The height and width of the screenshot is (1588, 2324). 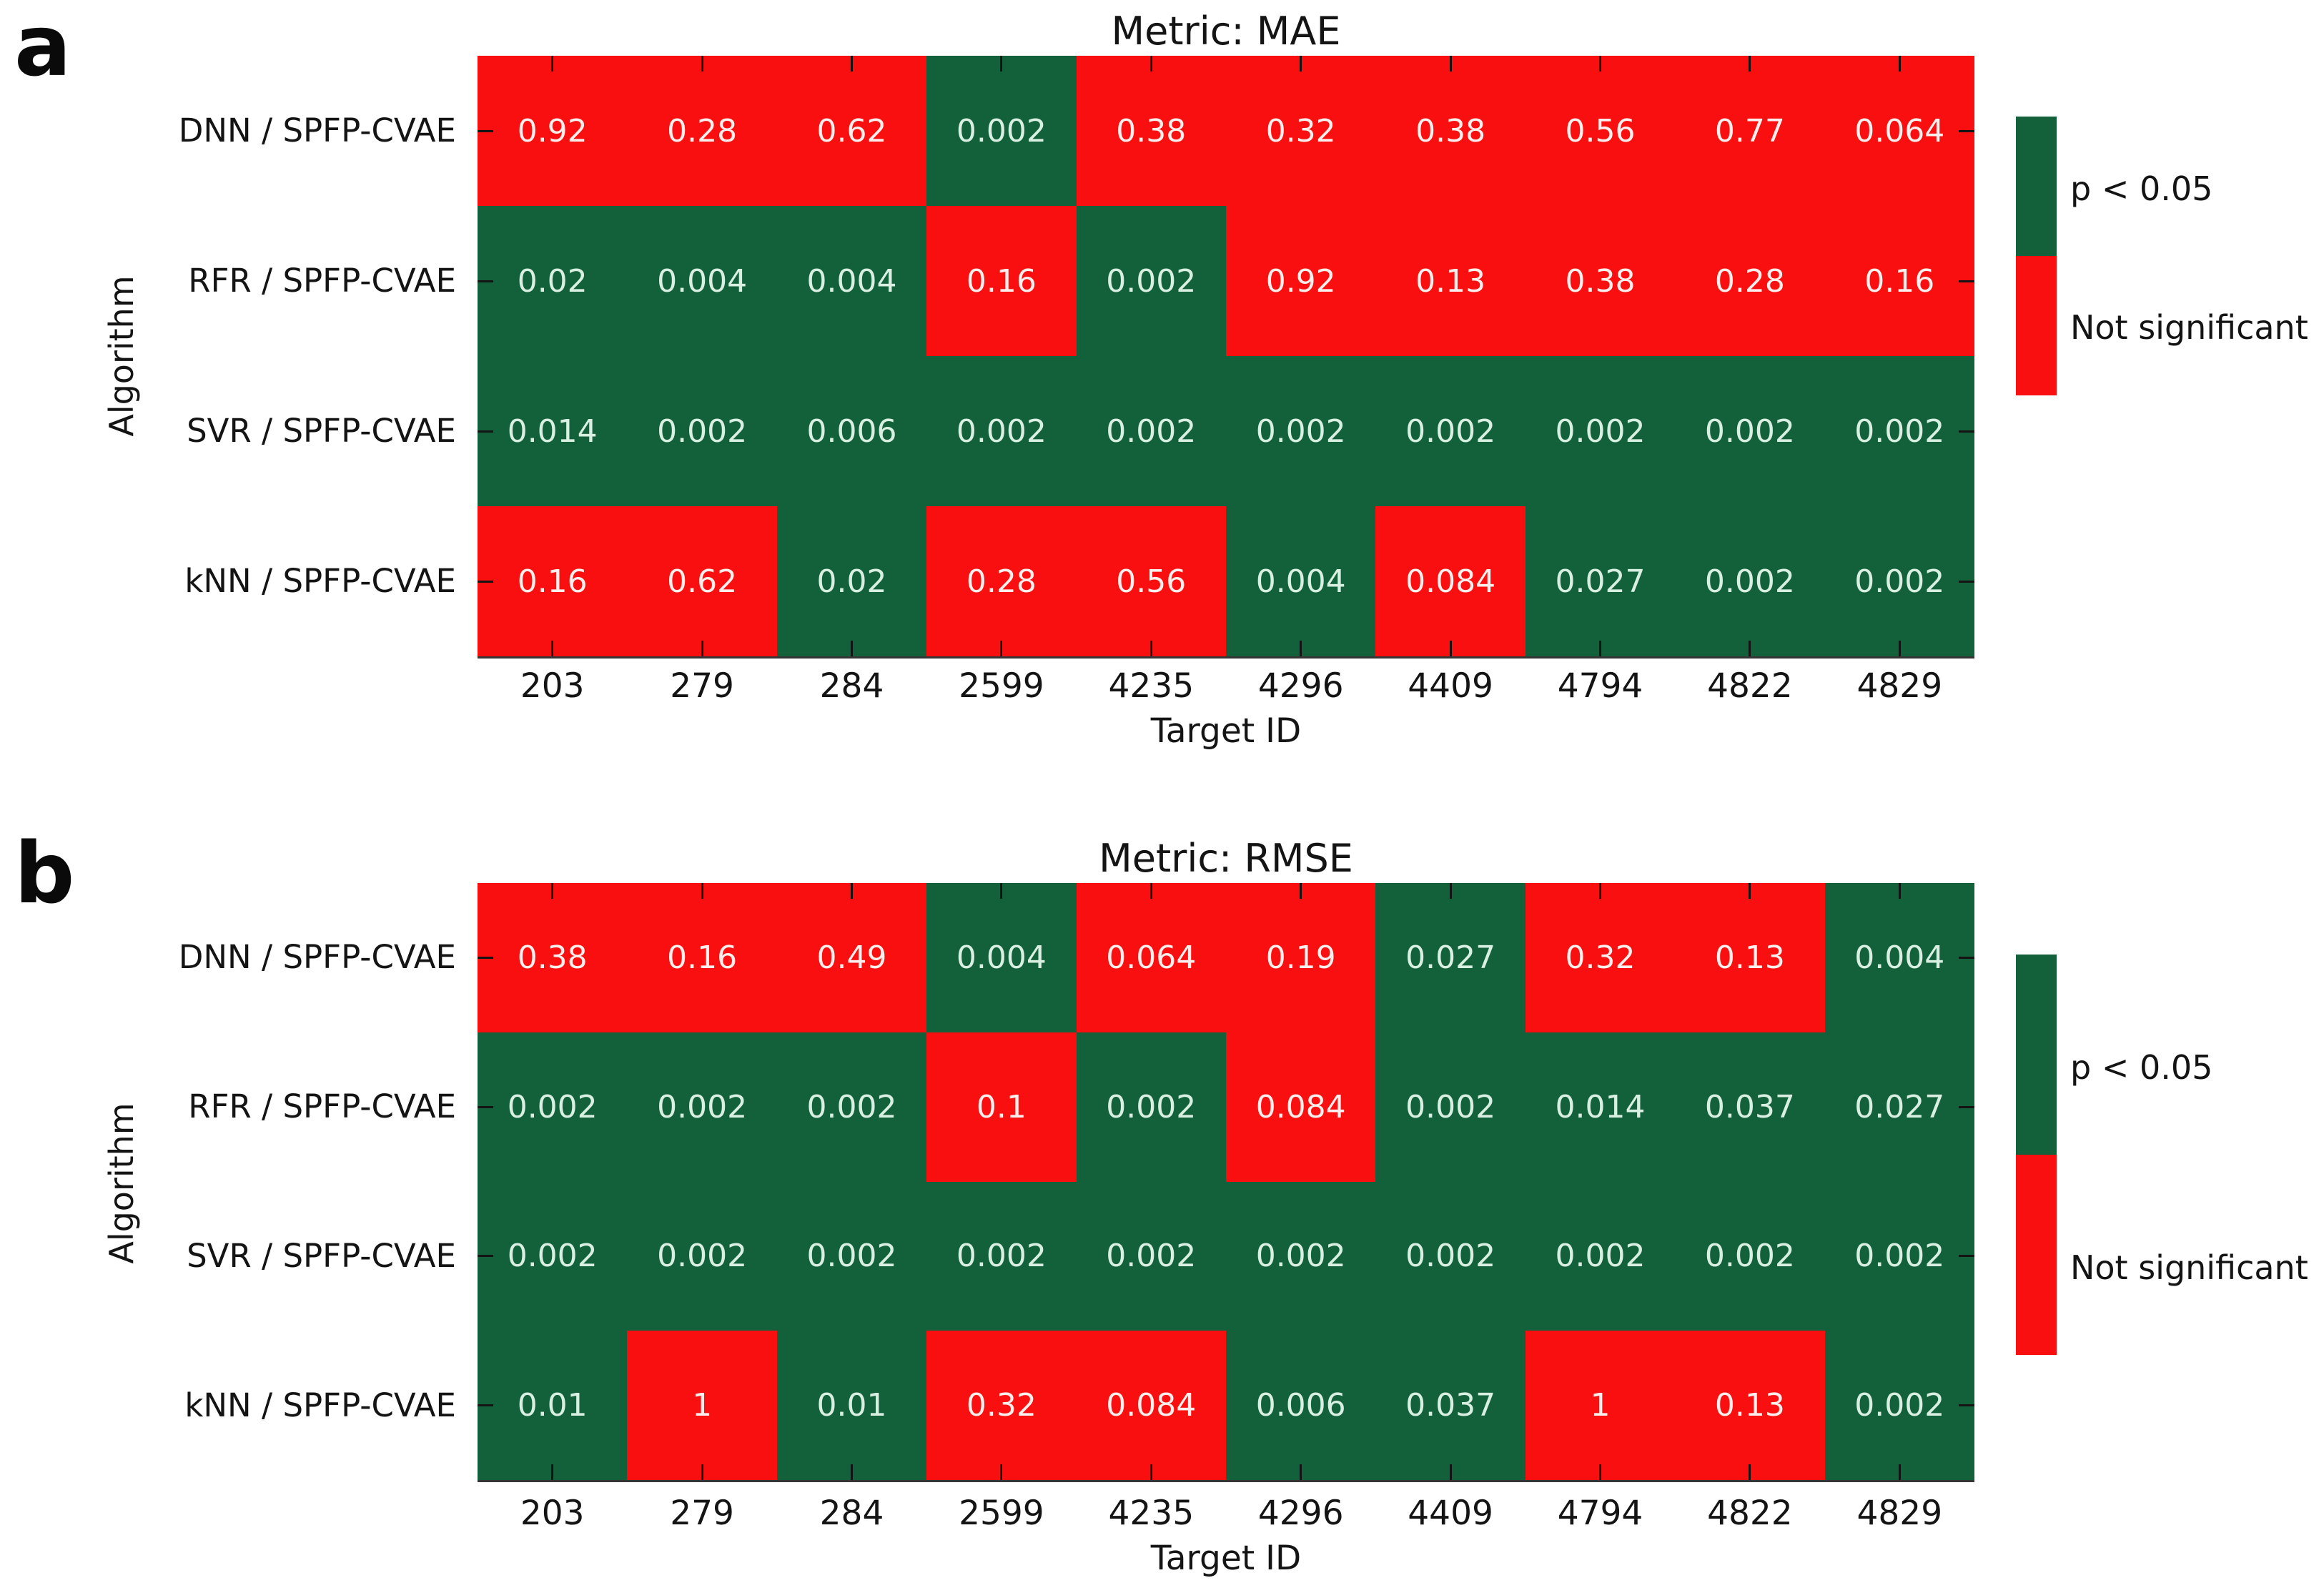 I want to click on x-tick-labels: 203 279 284 2599 4235 4296 4409 4794 4822 4829, so click(x=1162, y=687).